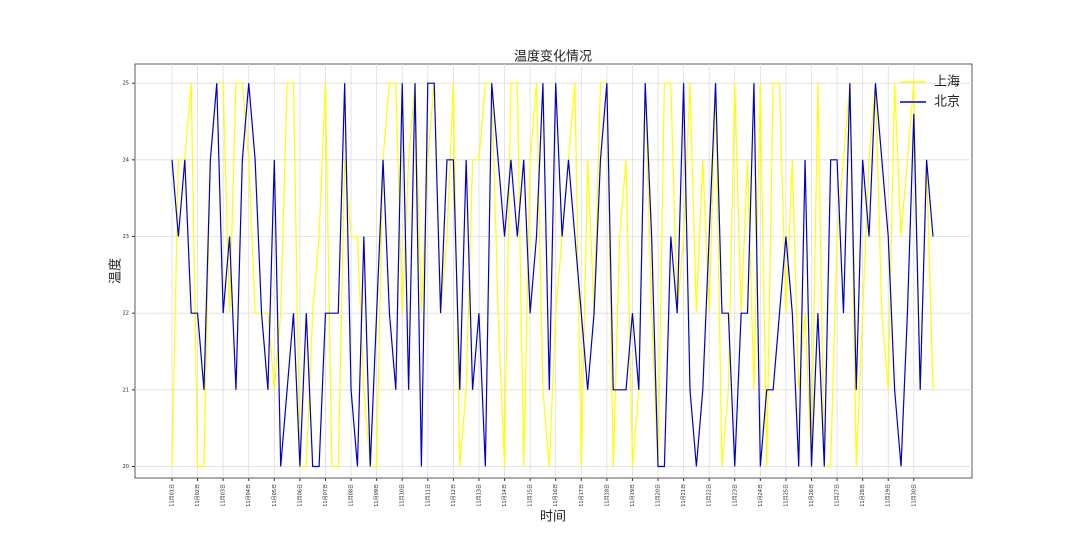  What do you see at coordinates (126, 467) in the screenshot?
I see `y-tick-label: 20` at bounding box center [126, 467].